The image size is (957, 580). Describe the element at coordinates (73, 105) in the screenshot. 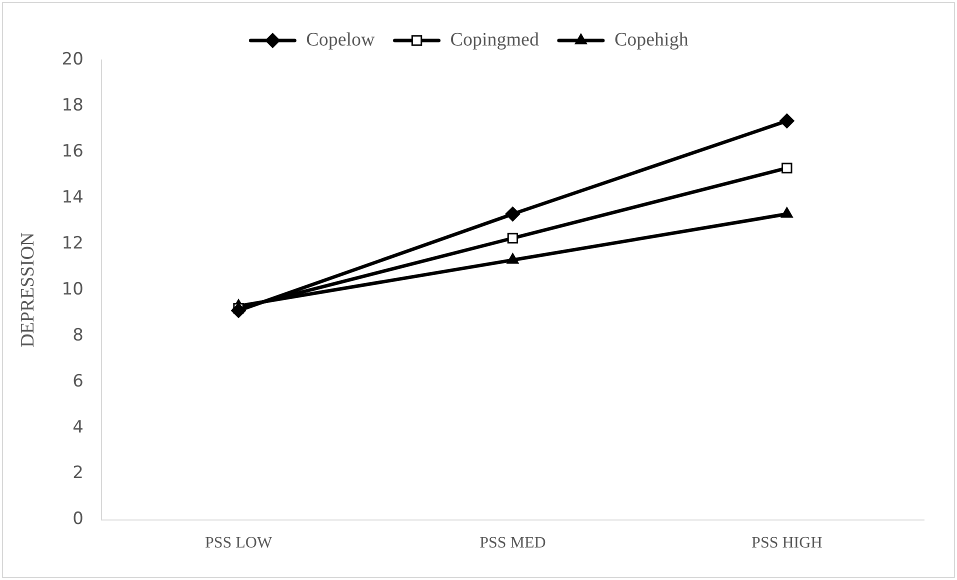

I see `y-tick-label: 18` at that location.